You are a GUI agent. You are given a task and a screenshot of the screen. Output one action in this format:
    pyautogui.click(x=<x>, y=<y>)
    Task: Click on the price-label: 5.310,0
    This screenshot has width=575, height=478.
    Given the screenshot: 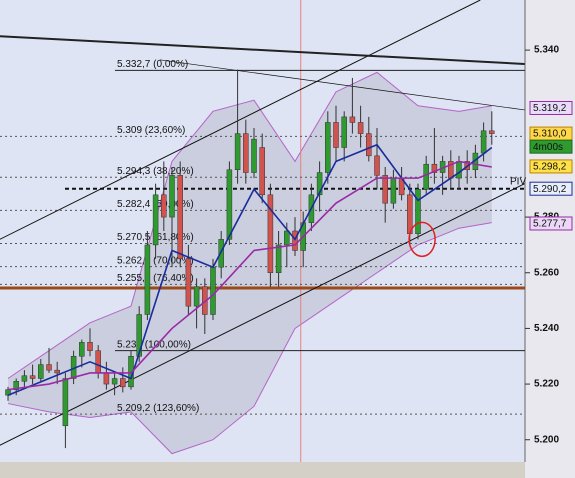 What is the action you would take?
    pyautogui.click(x=550, y=134)
    